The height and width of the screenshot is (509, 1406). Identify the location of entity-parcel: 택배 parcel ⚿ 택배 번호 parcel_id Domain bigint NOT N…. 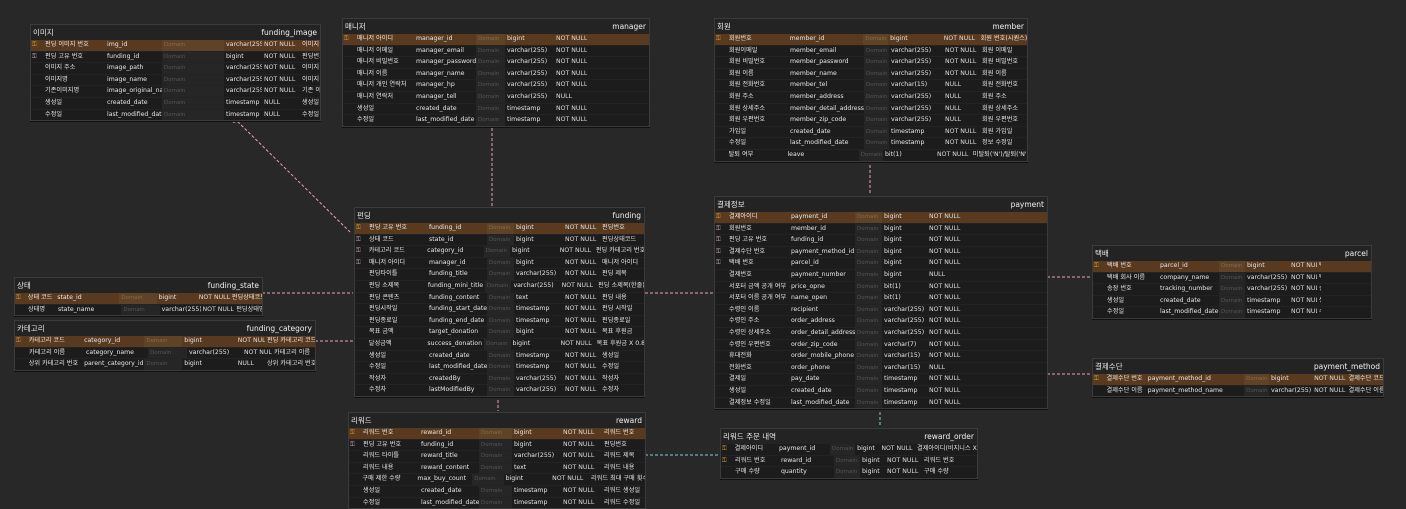
(1232, 282).